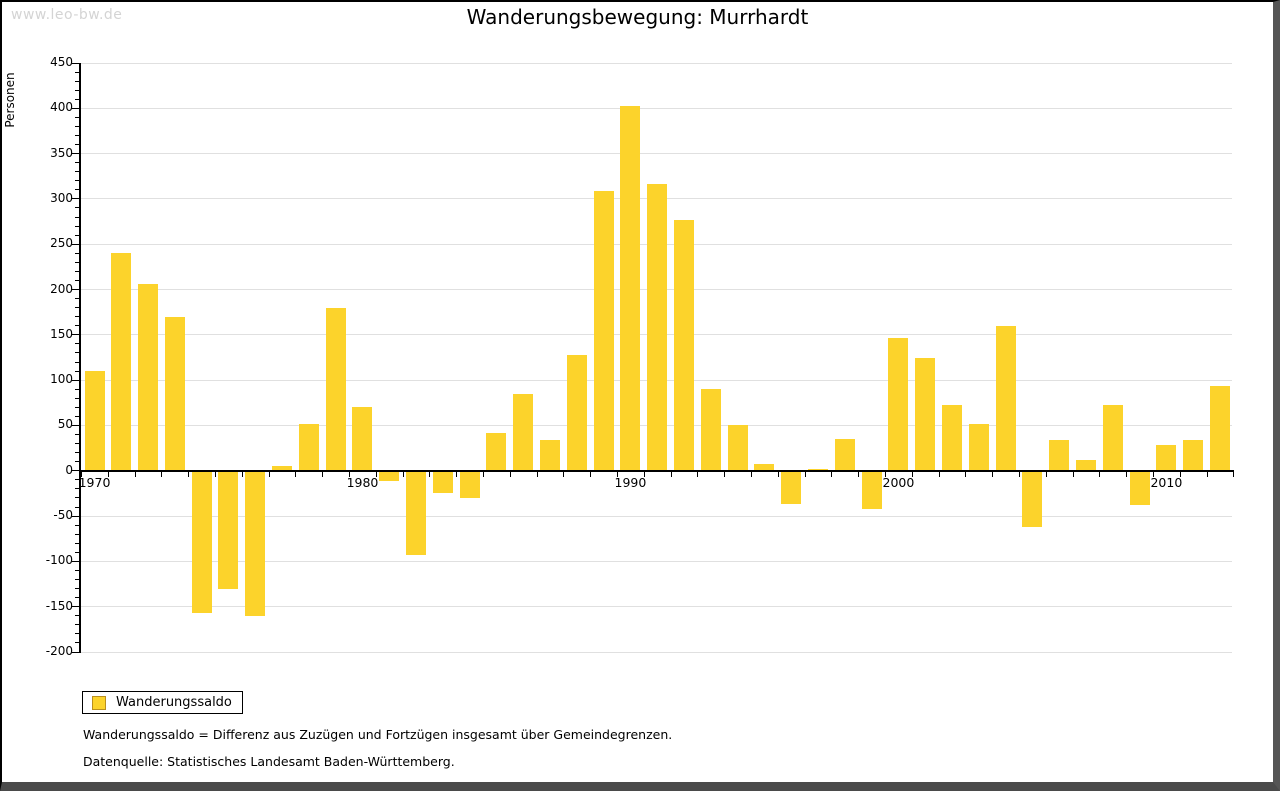 This screenshot has width=1280, height=791. I want to click on y-tick-label--150: -150, so click(59, 605).